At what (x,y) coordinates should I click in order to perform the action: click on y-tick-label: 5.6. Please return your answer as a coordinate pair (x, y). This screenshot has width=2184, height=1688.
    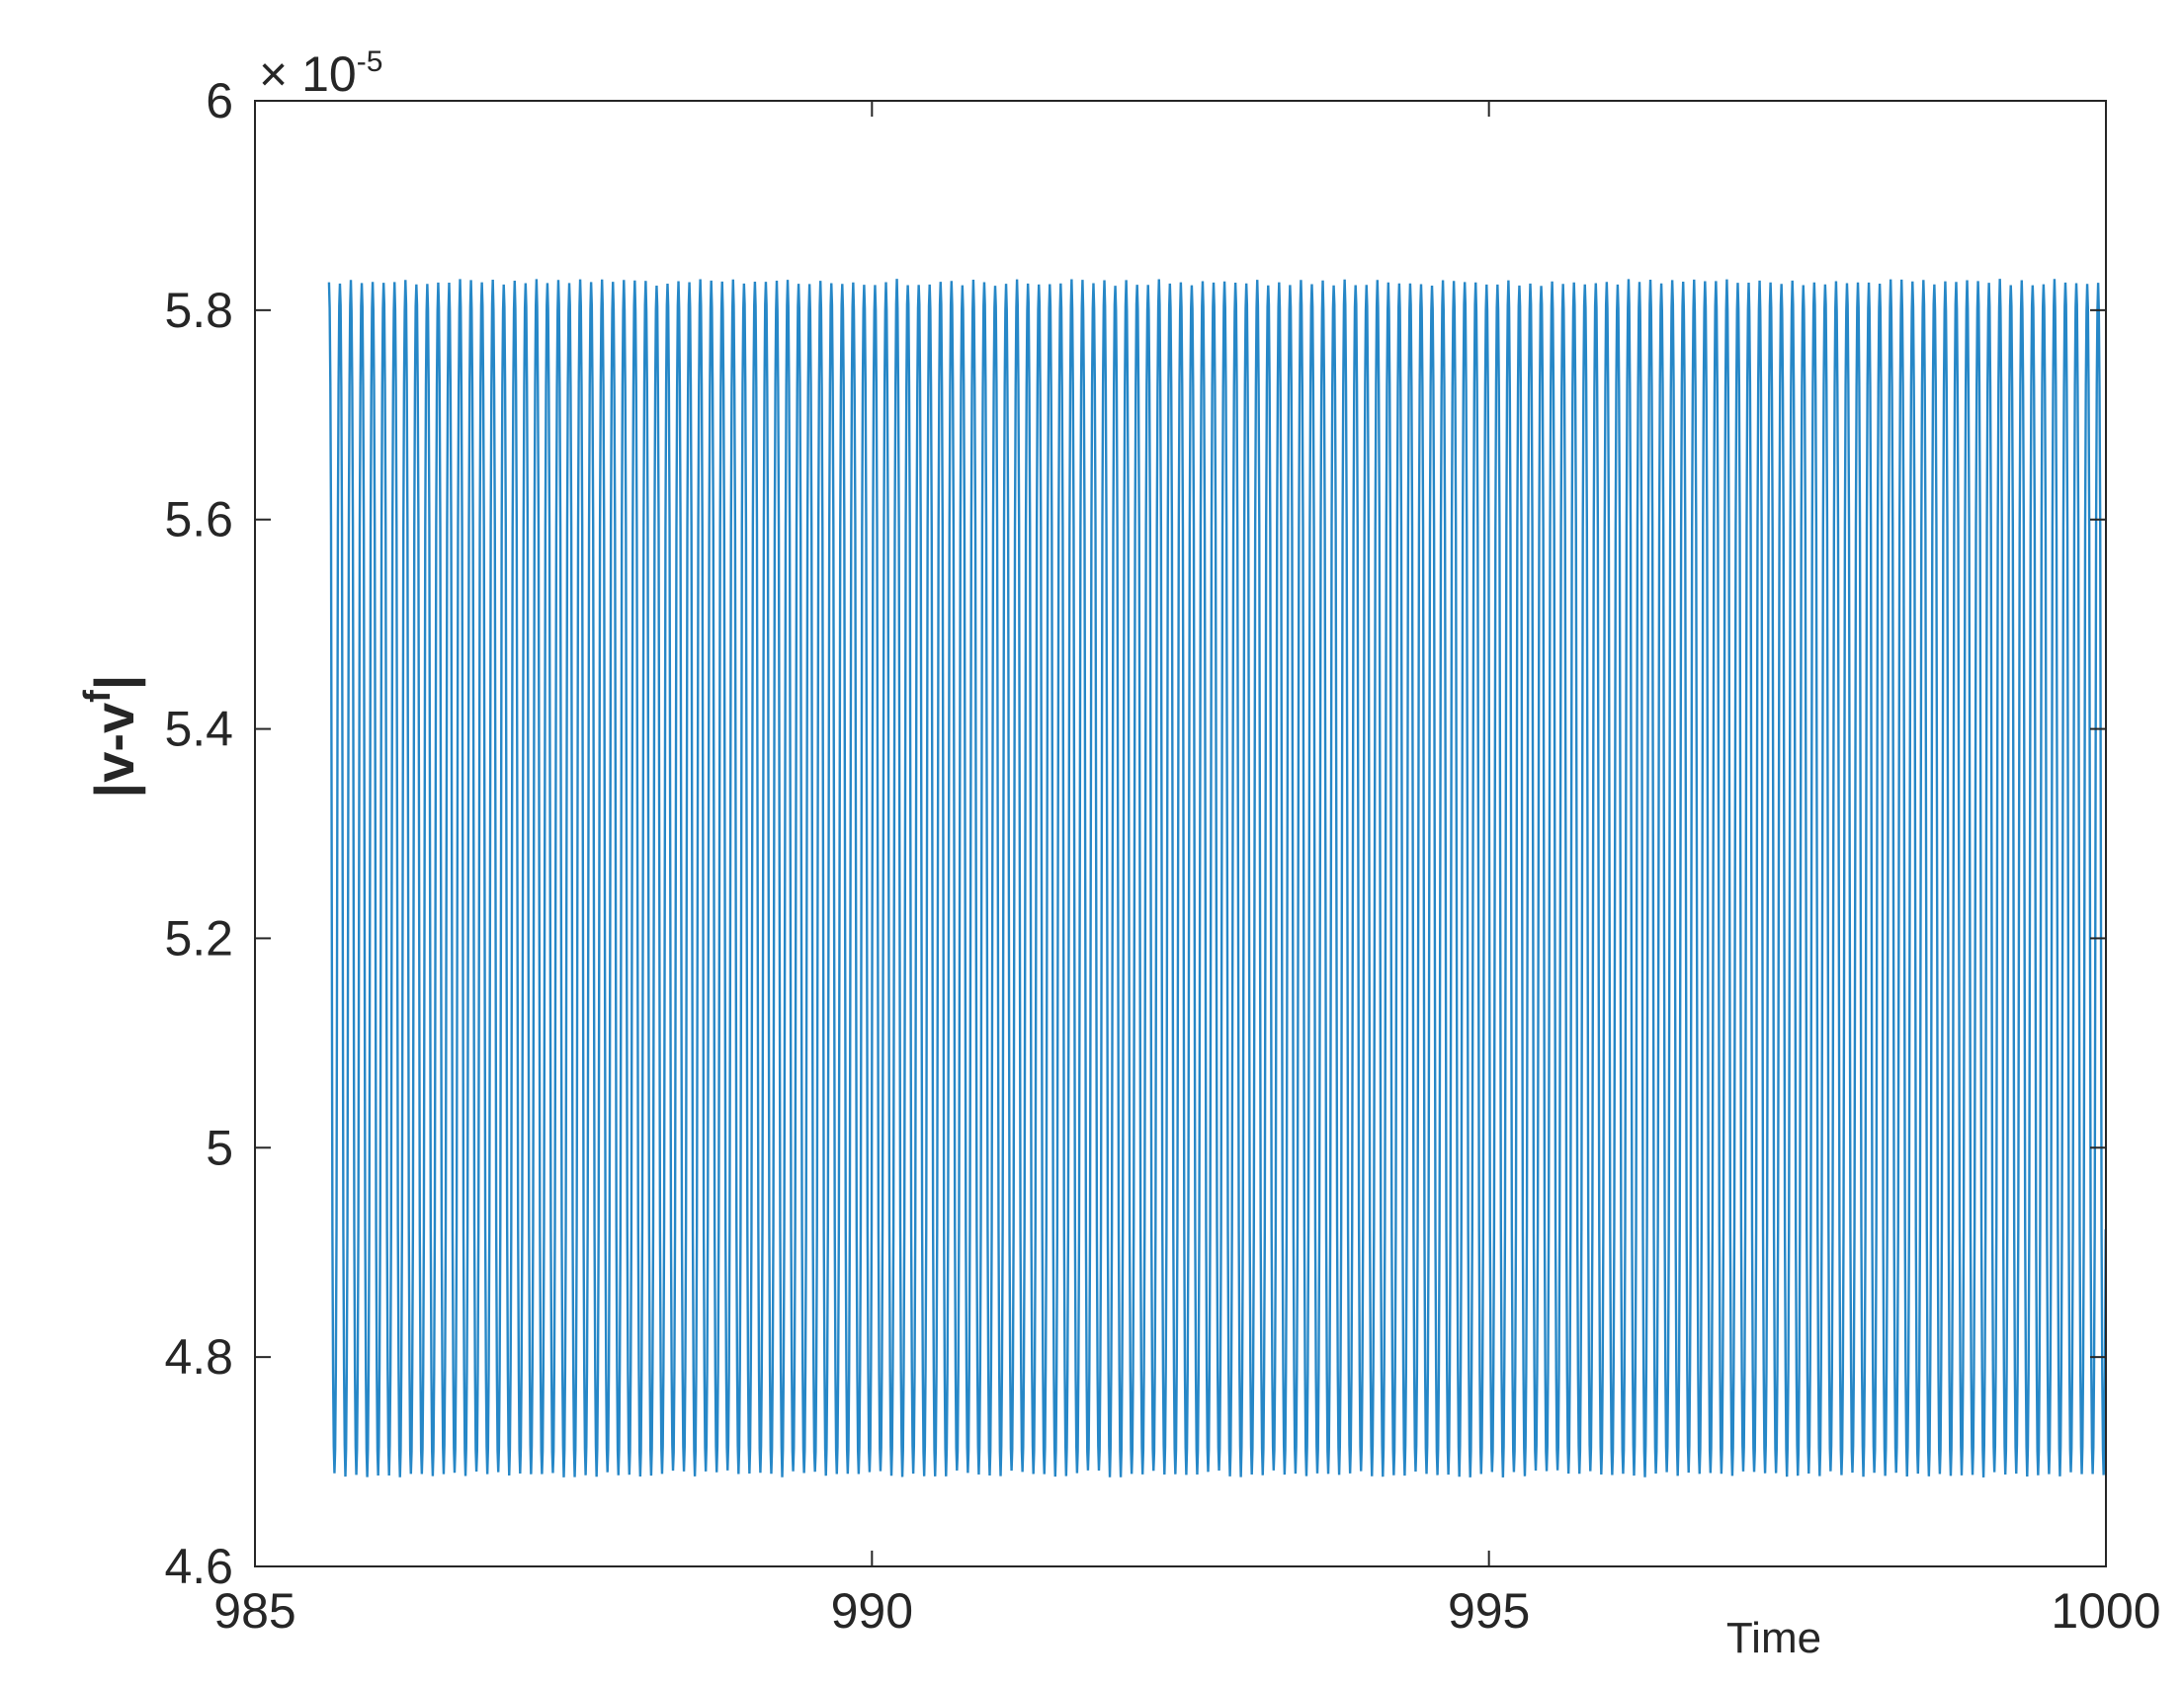
    Looking at the image, I should click on (198, 520).